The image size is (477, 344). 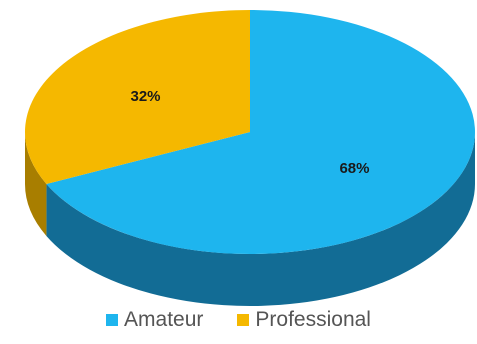 I want to click on legend: Amateur Professional, so click(x=238, y=320).